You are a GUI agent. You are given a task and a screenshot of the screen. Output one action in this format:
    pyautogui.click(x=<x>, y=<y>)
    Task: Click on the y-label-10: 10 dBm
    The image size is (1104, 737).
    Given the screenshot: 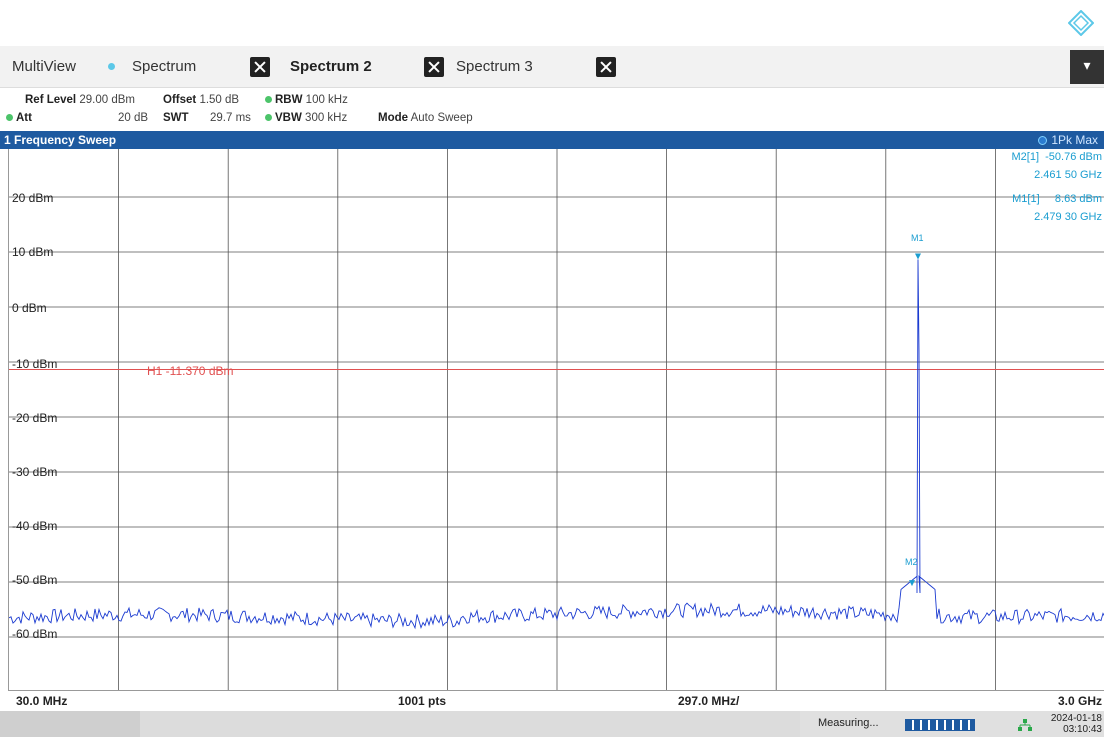 What is the action you would take?
    pyautogui.click(x=33, y=252)
    